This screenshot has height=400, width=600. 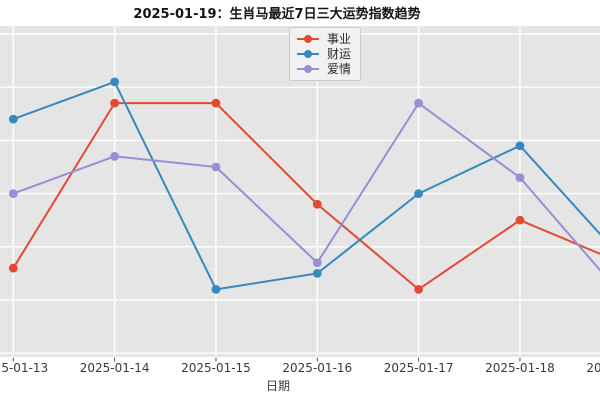 What do you see at coordinates (419, 368) in the screenshot?
I see `x-tick-label: 2025-01-17` at bounding box center [419, 368].